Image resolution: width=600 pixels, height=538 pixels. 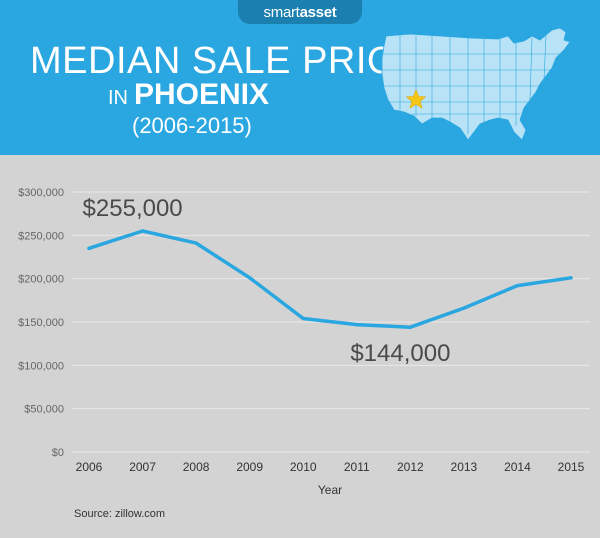 I want to click on y-tick-label: $250,000, so click(x=41, y=236).